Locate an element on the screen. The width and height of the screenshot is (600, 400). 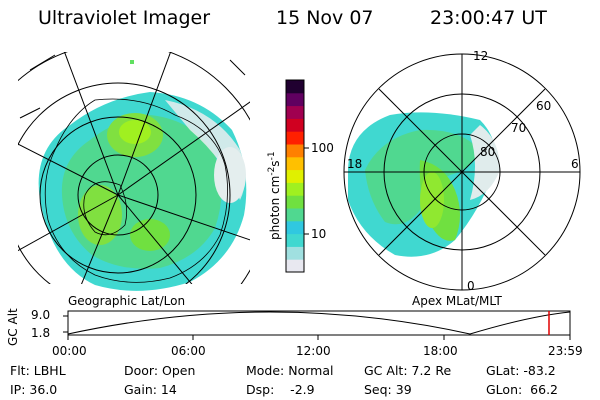
date-label: 15 Nov 07 is located at coordinates (325, 18).